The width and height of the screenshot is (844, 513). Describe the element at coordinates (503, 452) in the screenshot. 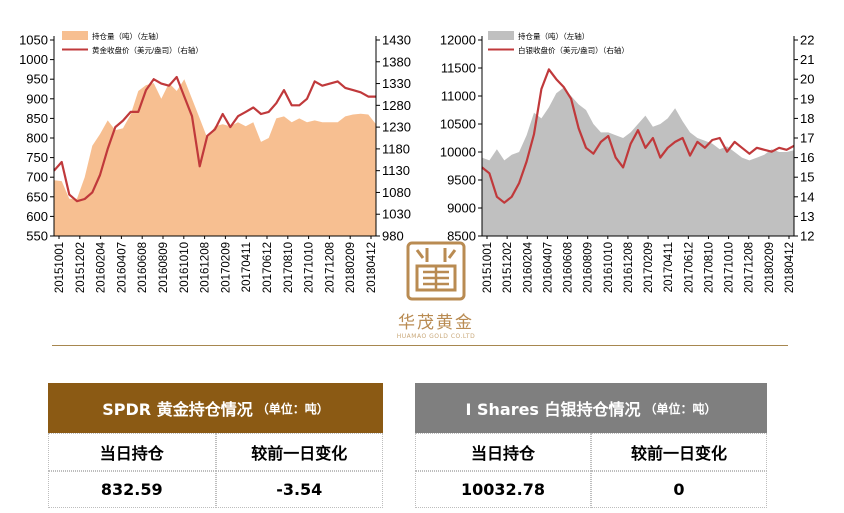

I see `silver-col-holdings-header: 当日持仓` at that location.